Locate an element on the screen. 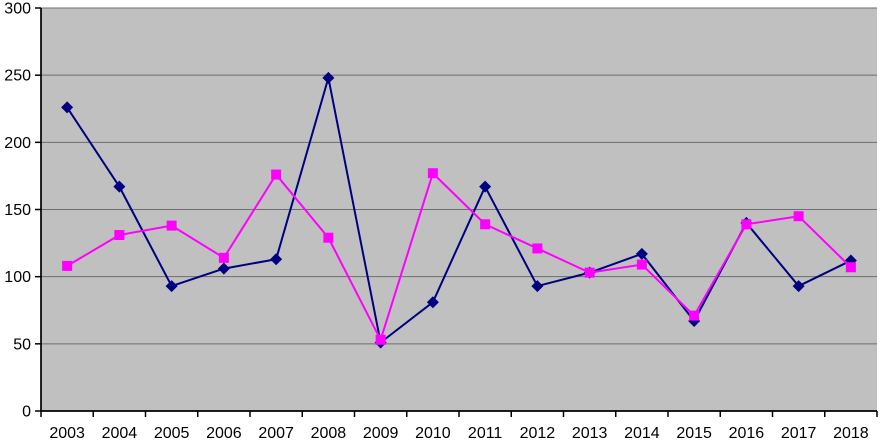 The height and width of the screenshot is (443, 882). x-tick-label: 2015 is located at coordinates (694, 433).